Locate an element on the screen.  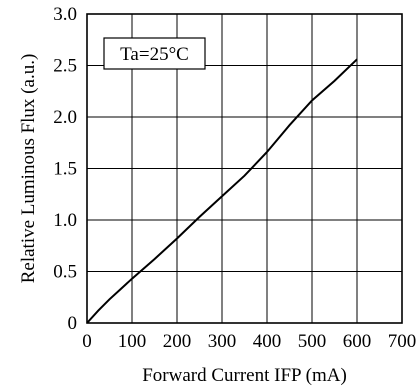
annotation-box: Ta=25°C is located at coordinates (154, 53).